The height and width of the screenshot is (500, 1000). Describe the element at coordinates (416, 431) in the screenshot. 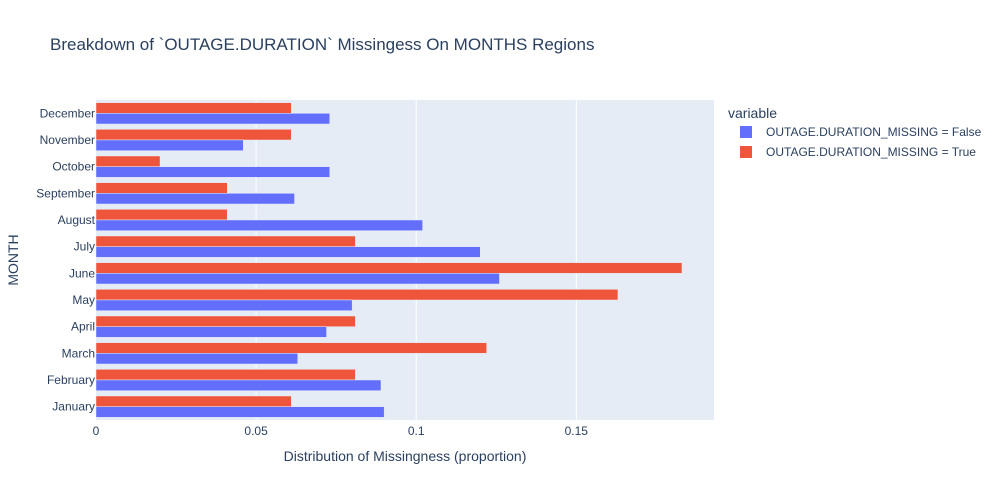

I see `x-tick-label: 0.1` at that location.